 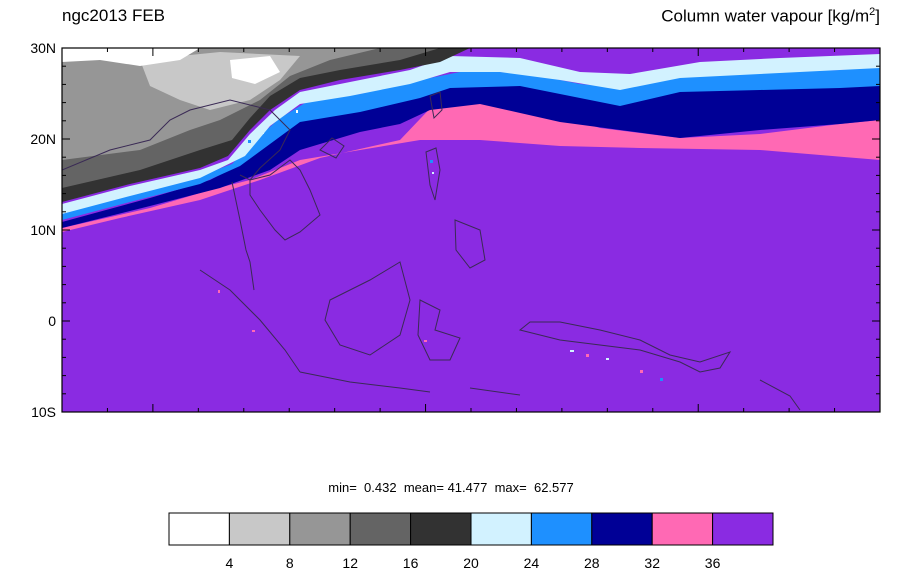 What do you see at coordinates (652, 563) in the screenshot?
I see `legend-label: 32` at bounding box center [652, 563].